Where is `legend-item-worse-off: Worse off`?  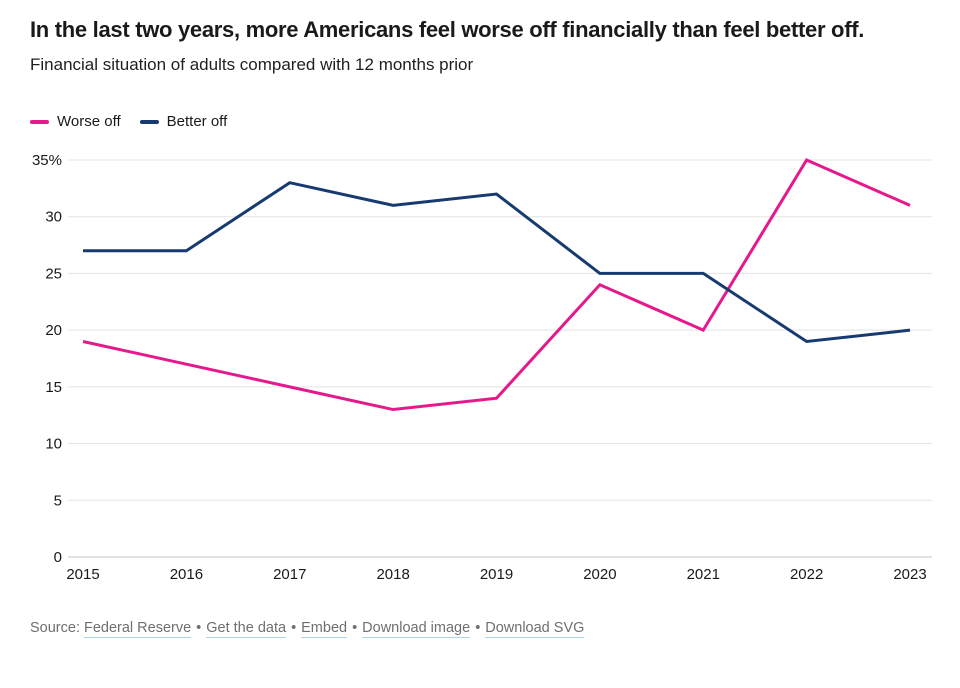 legend-item-worse-off: Worse off is located at coordinates (75, 122).